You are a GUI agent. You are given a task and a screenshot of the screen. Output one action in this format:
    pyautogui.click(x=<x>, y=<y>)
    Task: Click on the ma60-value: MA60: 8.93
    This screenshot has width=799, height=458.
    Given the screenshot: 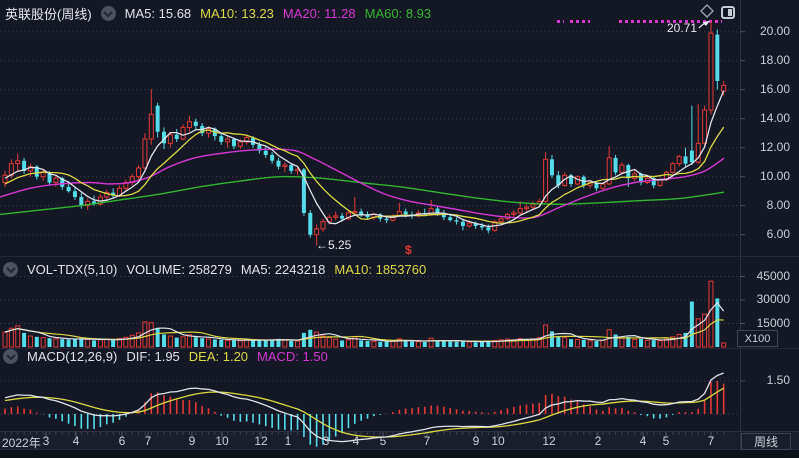 What is the action you would take?
    pyautogui.click(x=398, y=13)
    